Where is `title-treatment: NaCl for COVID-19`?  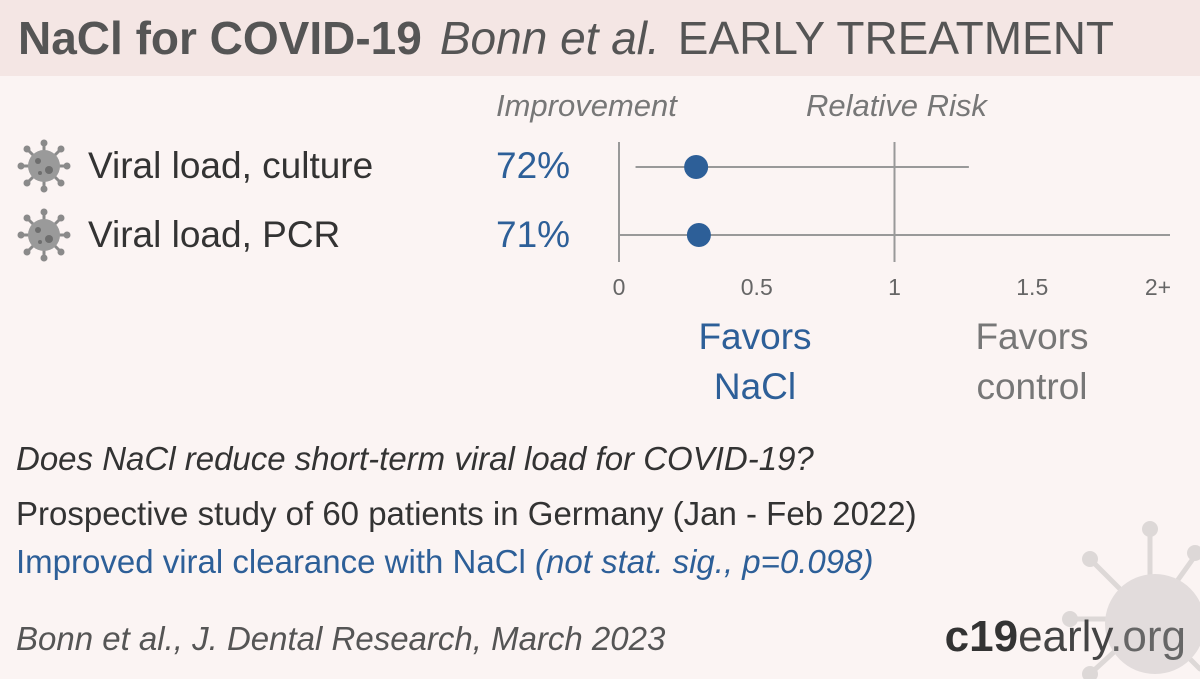 title-treatment: NaCl for COVID-19 is located at coordinates (220, 38).